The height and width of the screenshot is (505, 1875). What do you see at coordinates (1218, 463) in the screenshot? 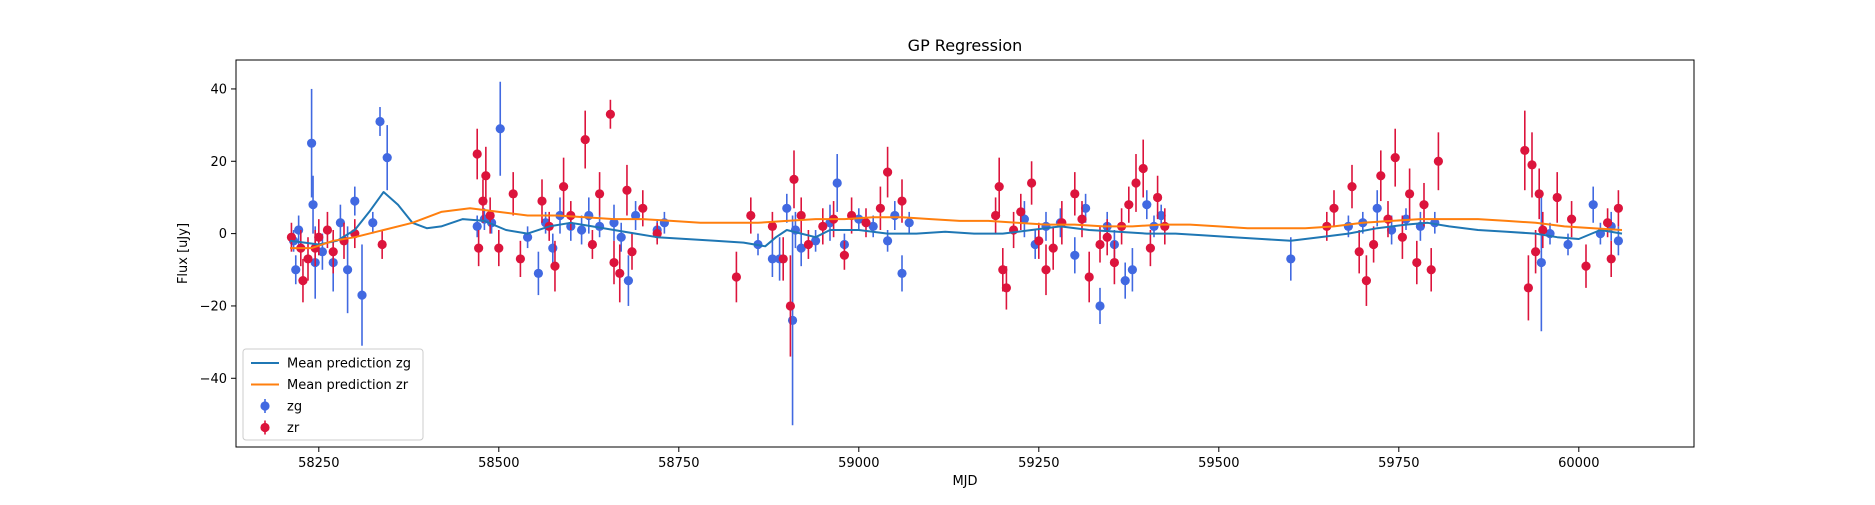
I see `x-tick-label: 59500` at bounding box center [1218, 463].